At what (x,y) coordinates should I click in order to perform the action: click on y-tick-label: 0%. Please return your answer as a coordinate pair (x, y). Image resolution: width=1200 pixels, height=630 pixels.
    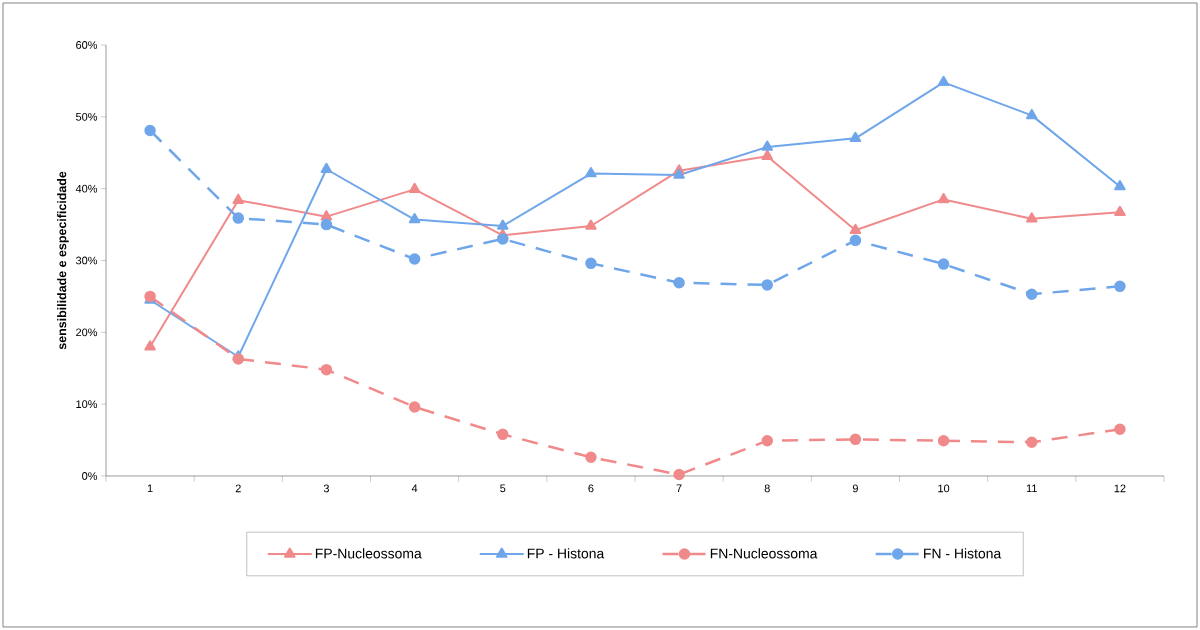
    Looking at the image, I should click on (90, 476).